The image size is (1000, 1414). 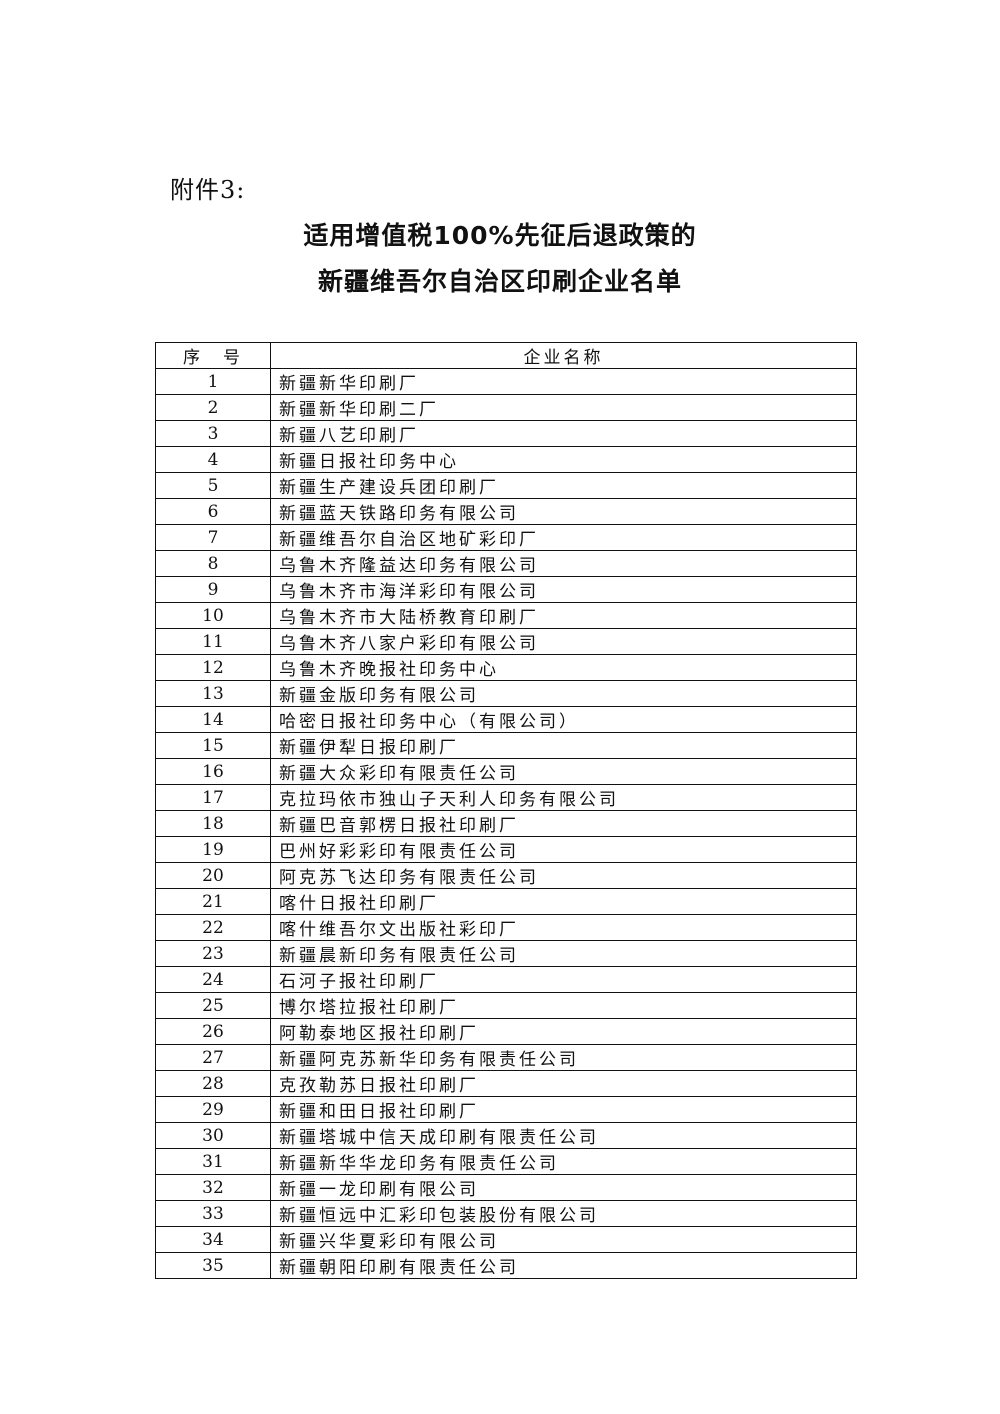 I want to click on table-row: 11 乌鲁木齐八家户彩印有限公司, so click(x=506, y=641).